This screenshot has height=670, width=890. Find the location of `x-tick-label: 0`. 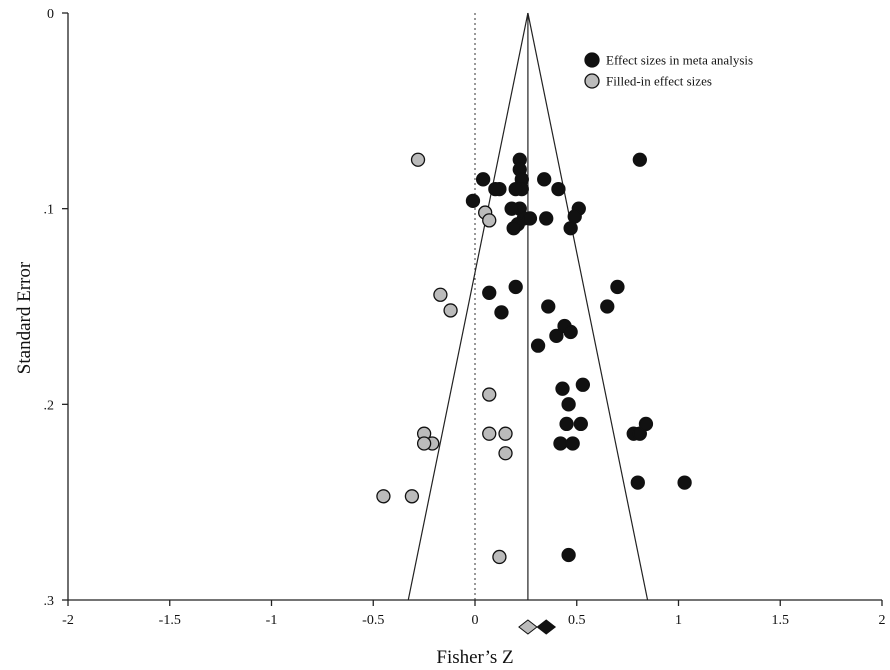

x-tick-label: 0 is located at coordinates (475, 620).